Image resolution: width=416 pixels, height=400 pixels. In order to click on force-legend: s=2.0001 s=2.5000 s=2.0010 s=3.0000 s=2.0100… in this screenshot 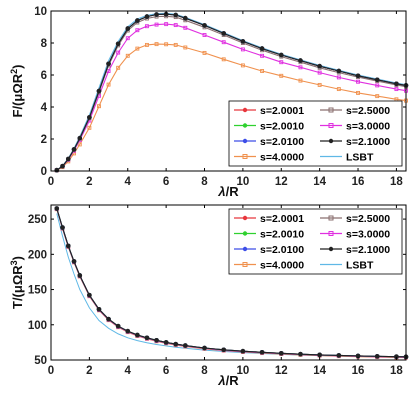, I will do `click(315, 133)`.